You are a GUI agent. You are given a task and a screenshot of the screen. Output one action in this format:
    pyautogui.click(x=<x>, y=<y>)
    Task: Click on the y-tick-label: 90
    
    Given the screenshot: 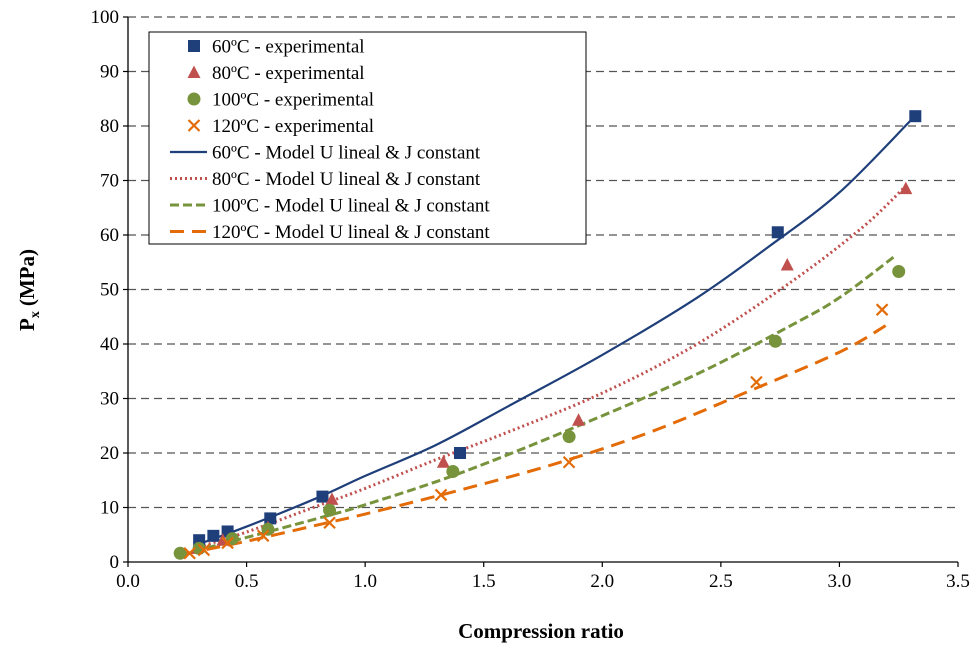 What is the action you would take?
    pyautogui.click(x=109, y=72)
    